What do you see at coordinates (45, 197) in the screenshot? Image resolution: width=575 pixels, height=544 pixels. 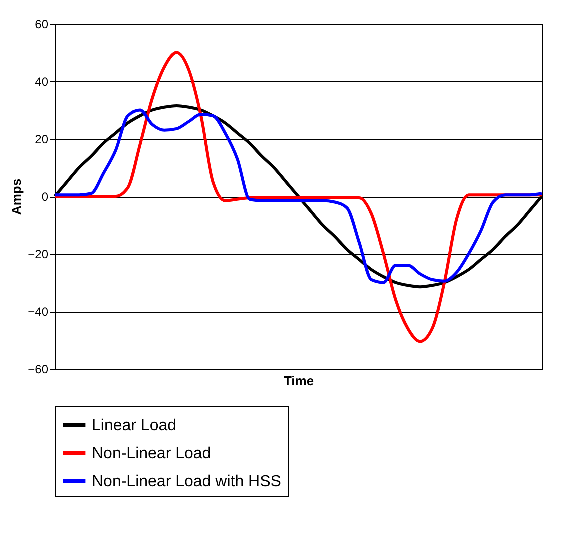 I see `y-tick-label: 0` at bounding box center [45, 197].